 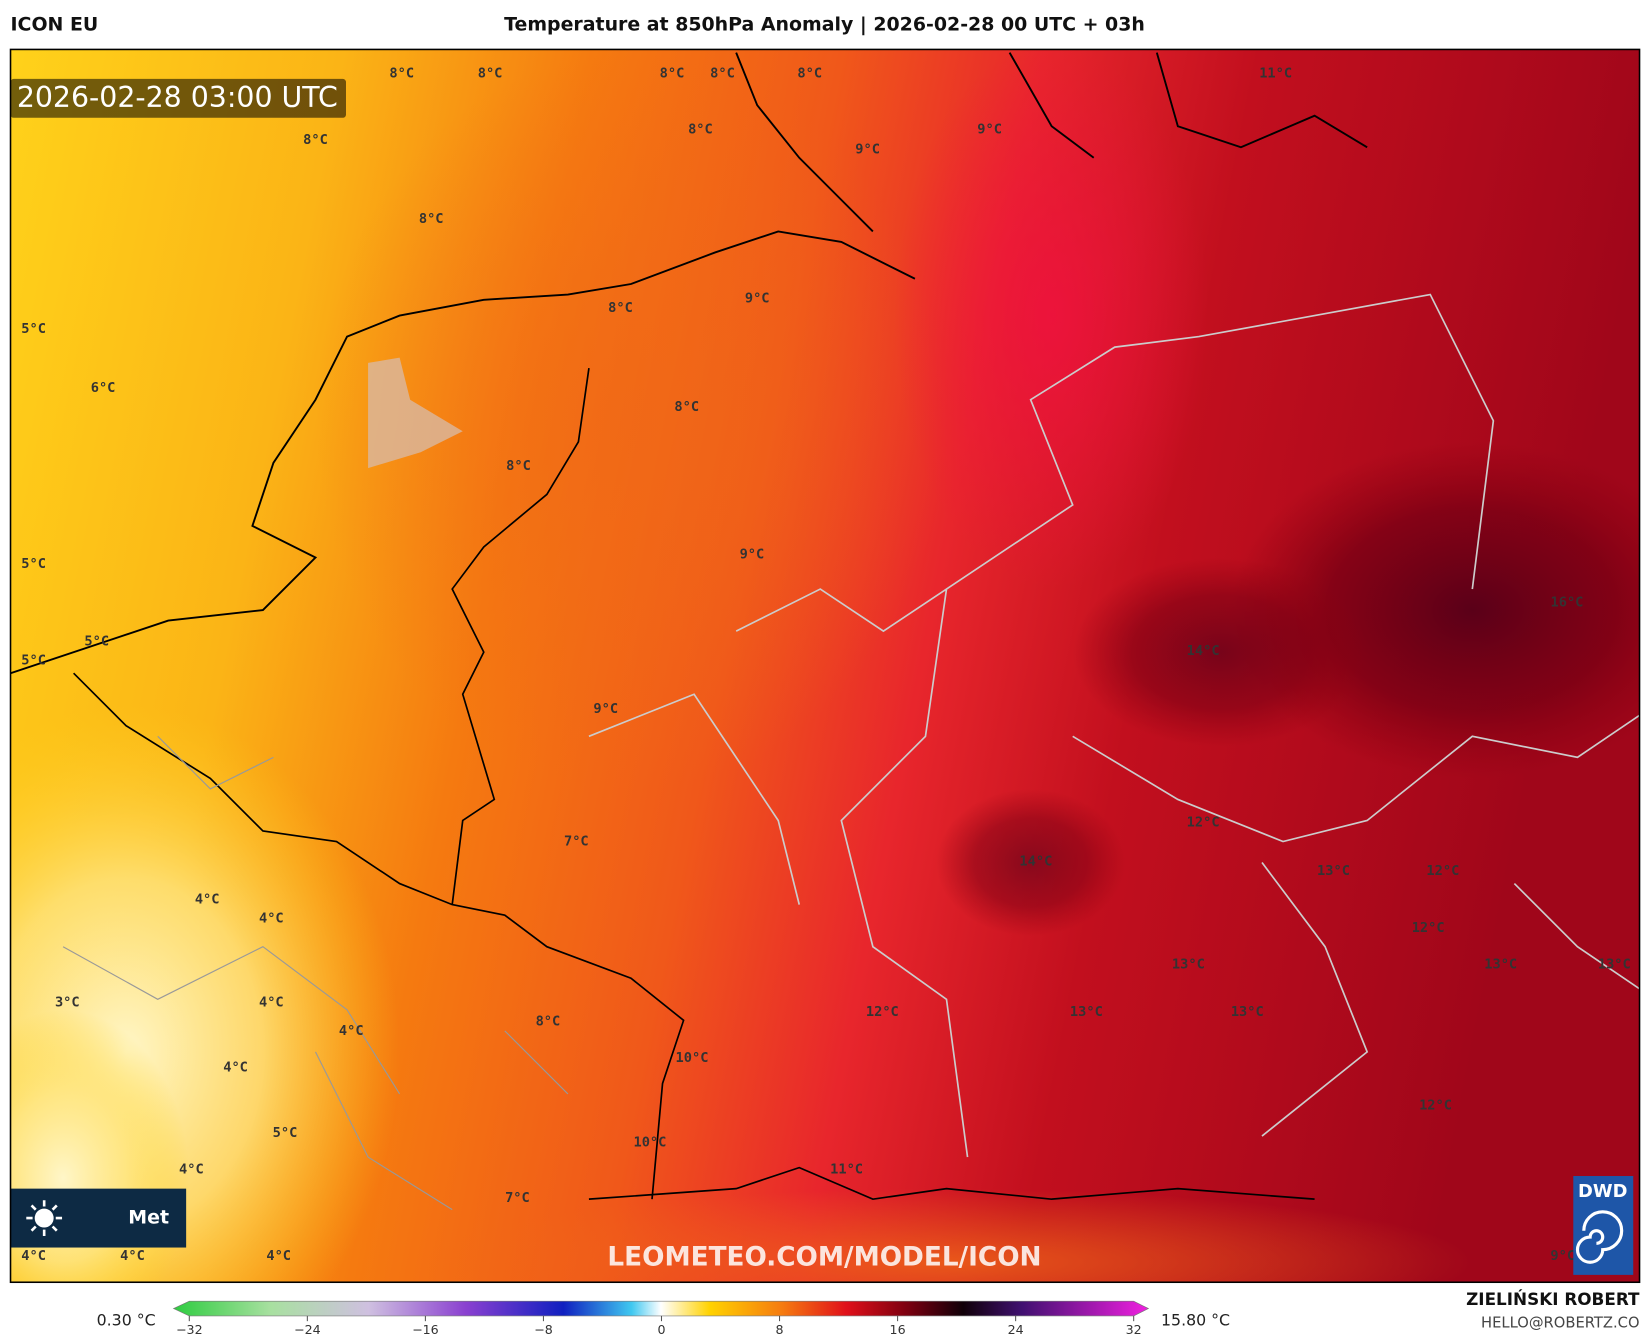 What do you see at coordinates (148, 1218) in the screenshot?
I see `logo-text: Met` at bounding box center [148, 1218].